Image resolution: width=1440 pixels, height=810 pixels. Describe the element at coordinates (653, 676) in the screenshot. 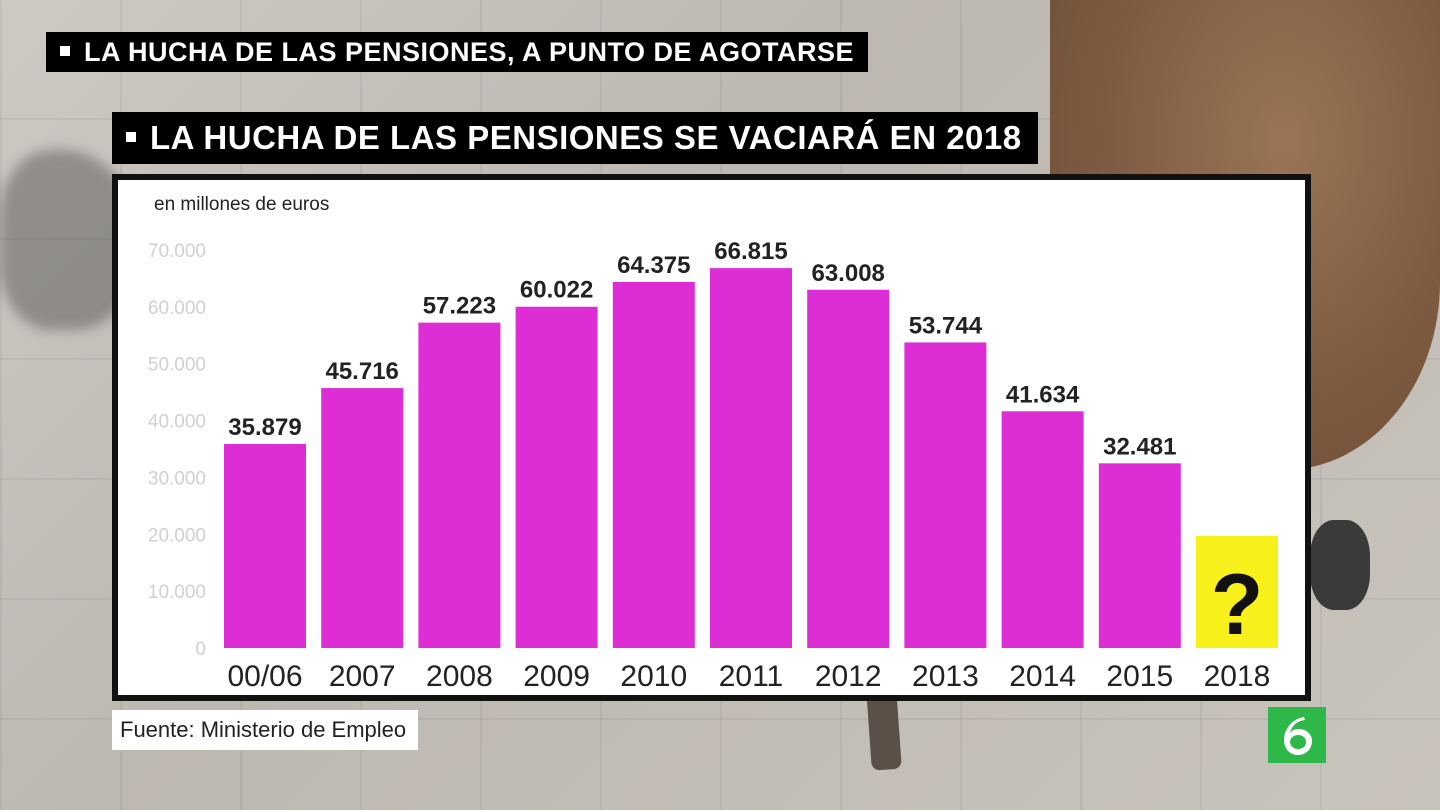

I see `x-category-label: 2010` at that location.